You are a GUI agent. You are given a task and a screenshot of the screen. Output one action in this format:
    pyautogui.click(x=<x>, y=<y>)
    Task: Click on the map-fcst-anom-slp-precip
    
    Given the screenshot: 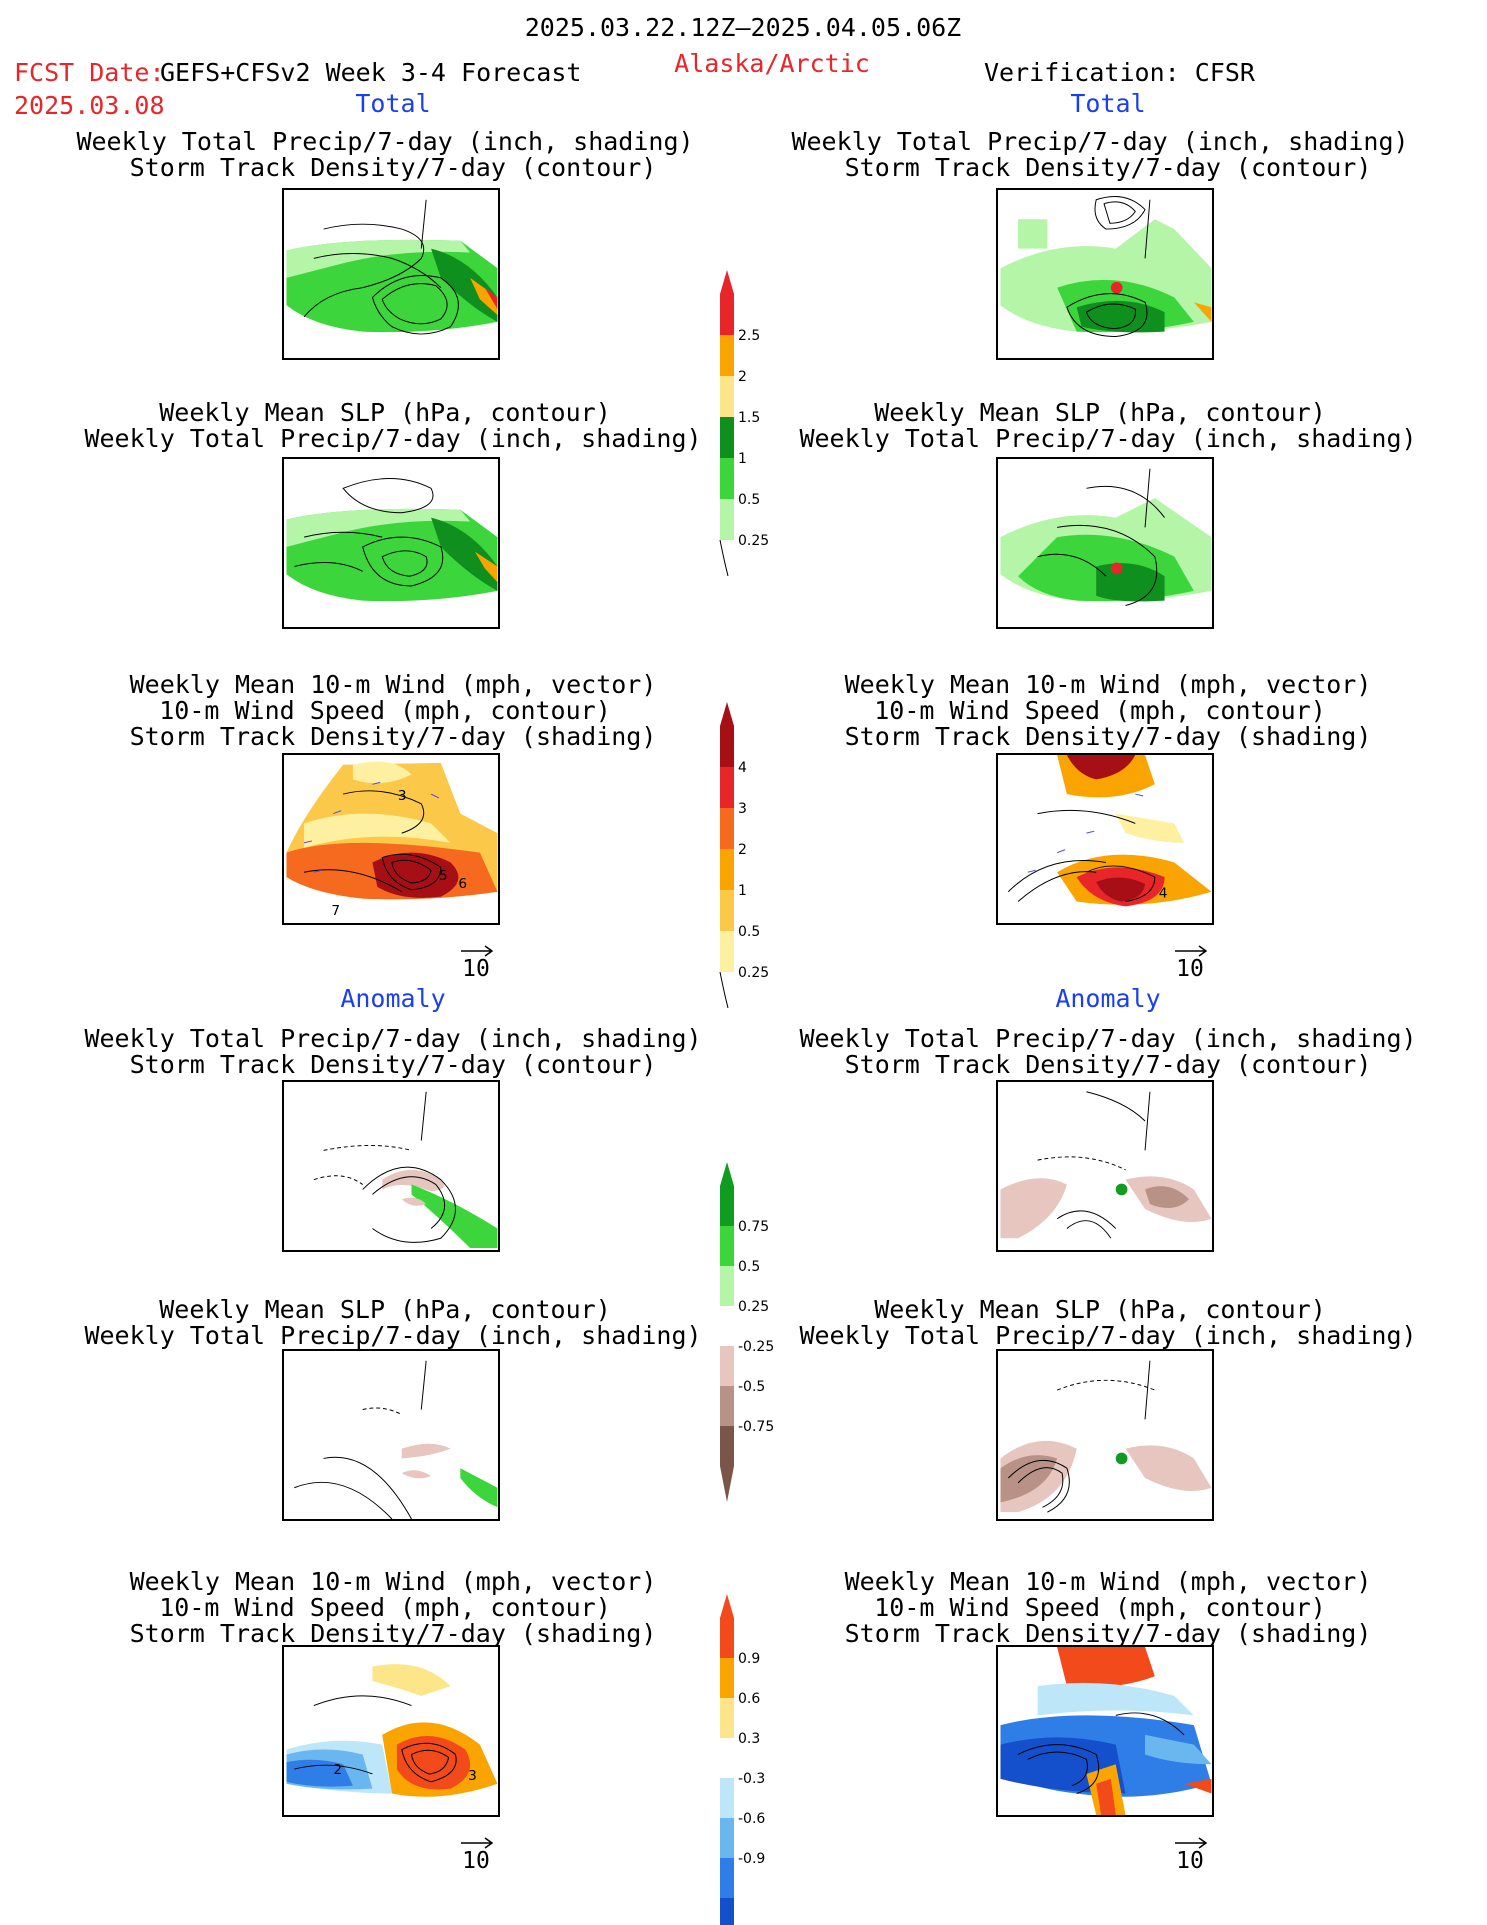 What is the action you would take?
    pyautogui.click(x=391, y=1435)
    